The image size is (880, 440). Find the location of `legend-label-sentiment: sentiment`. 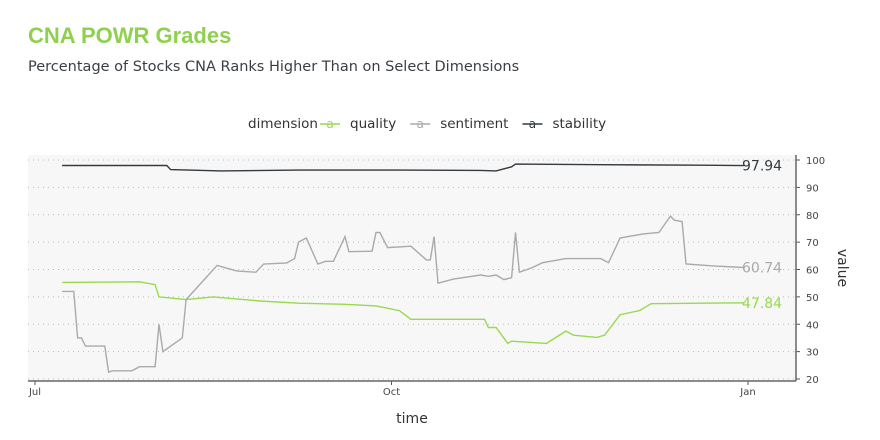

legend-label-sentiment: sentiment is located at coordinates (474, 124).